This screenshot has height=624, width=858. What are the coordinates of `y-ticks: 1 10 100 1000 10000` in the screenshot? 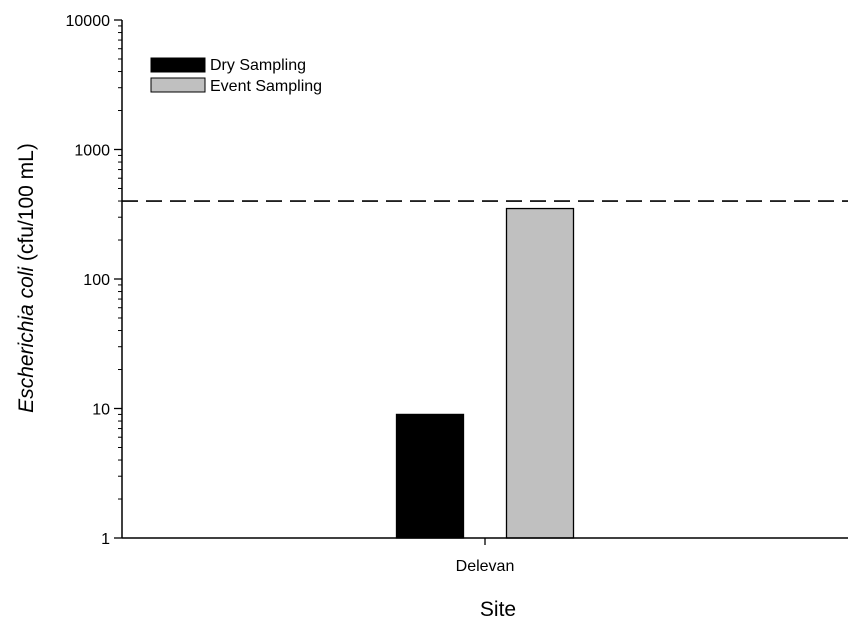 It's located at (94, 280).